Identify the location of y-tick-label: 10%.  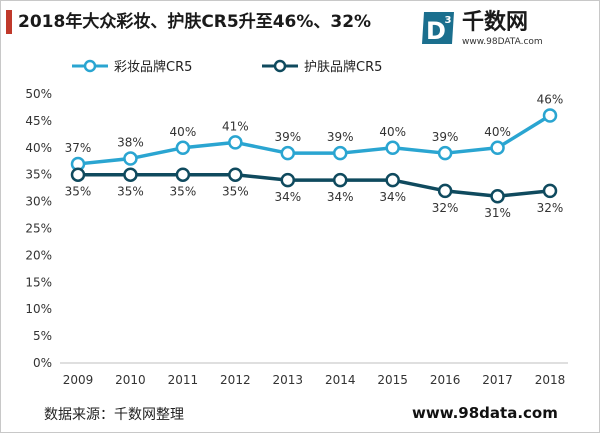
(38, 309).